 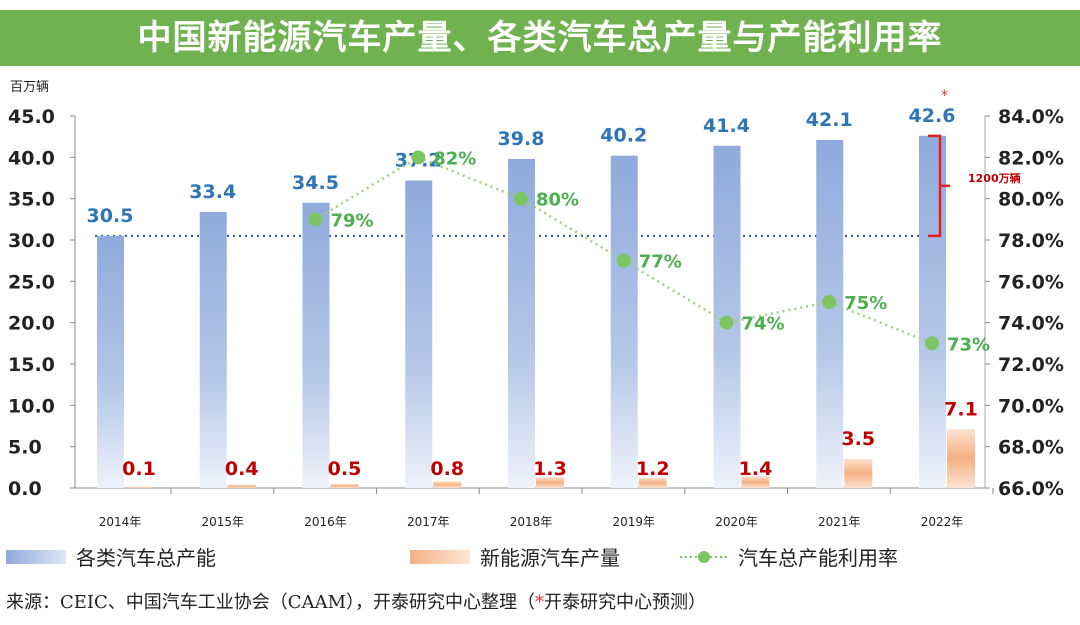 What do you see at coordinates (1031, 200) in the screenshot?
I see `y2-tick-label: 80.0%` at bounding box center [1031, 200].